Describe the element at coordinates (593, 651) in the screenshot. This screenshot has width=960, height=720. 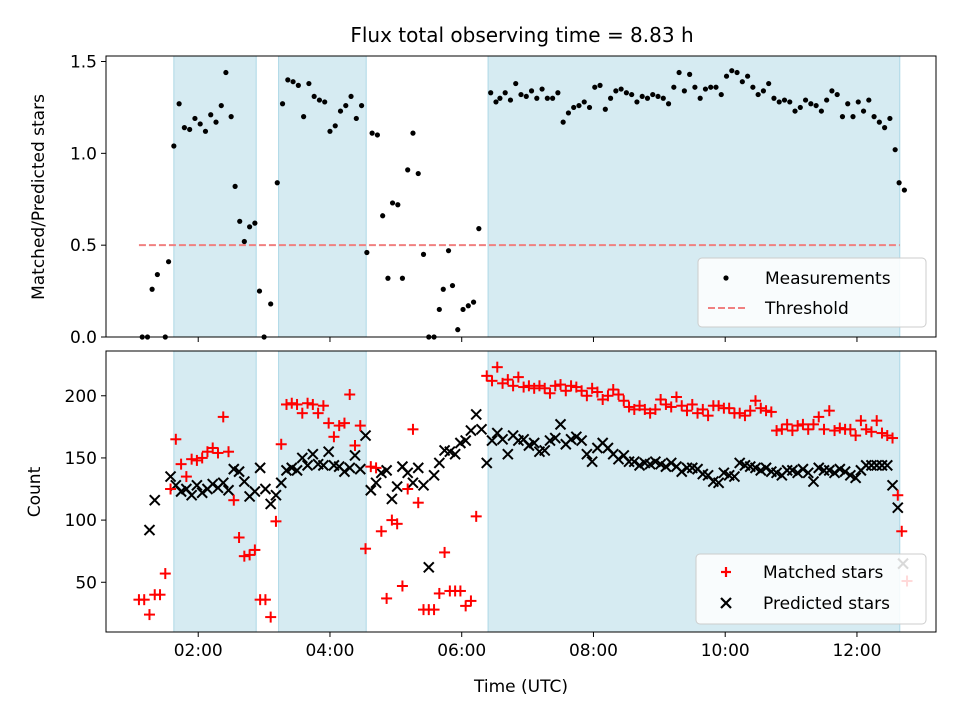
I see `x-tick-label: 08:00` at that location.